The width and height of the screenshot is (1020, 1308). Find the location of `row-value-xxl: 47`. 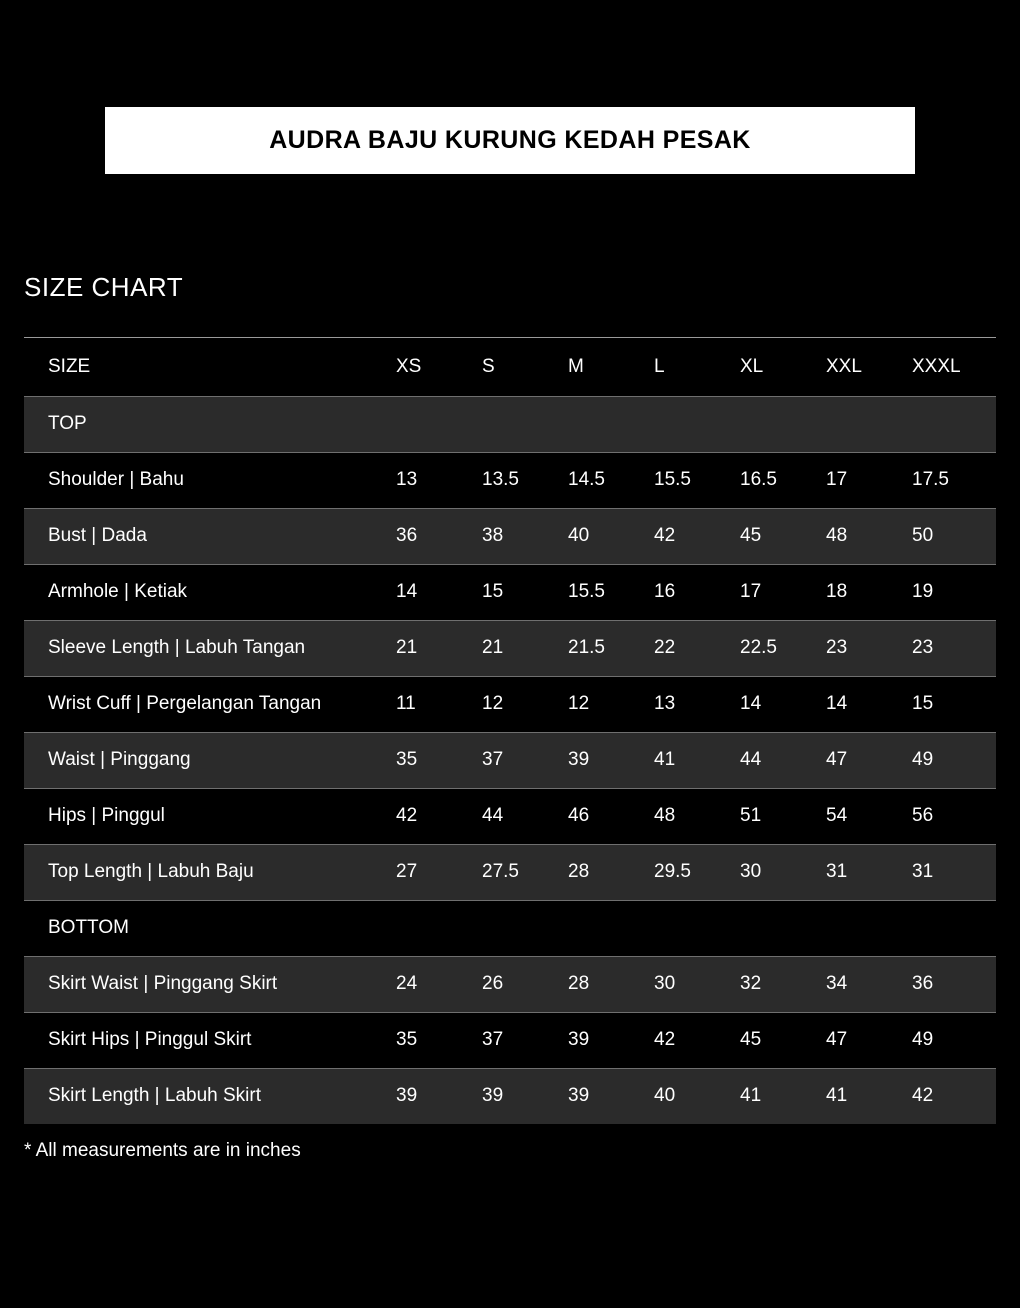

row-value-xxl: 47 is located at coordinates (837, 759).